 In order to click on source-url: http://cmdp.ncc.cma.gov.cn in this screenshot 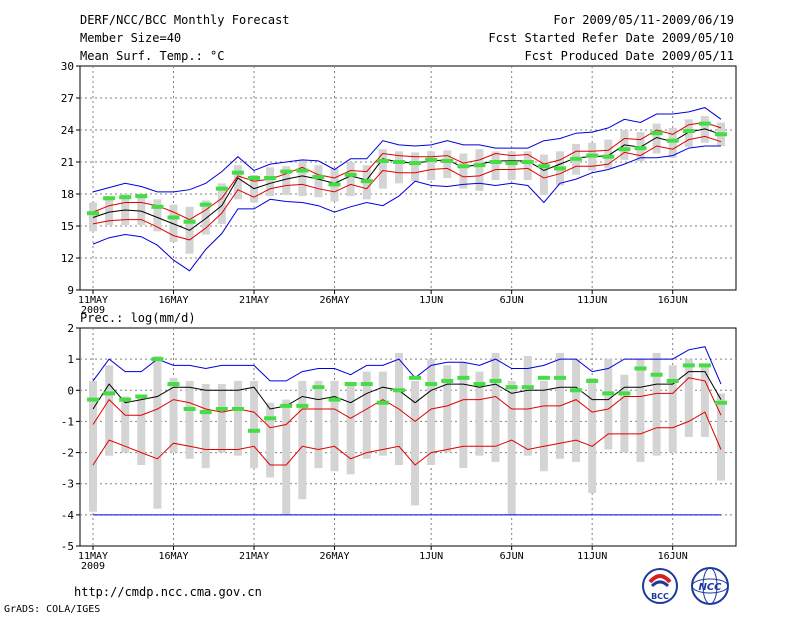, I will do `click(168, 592)`.